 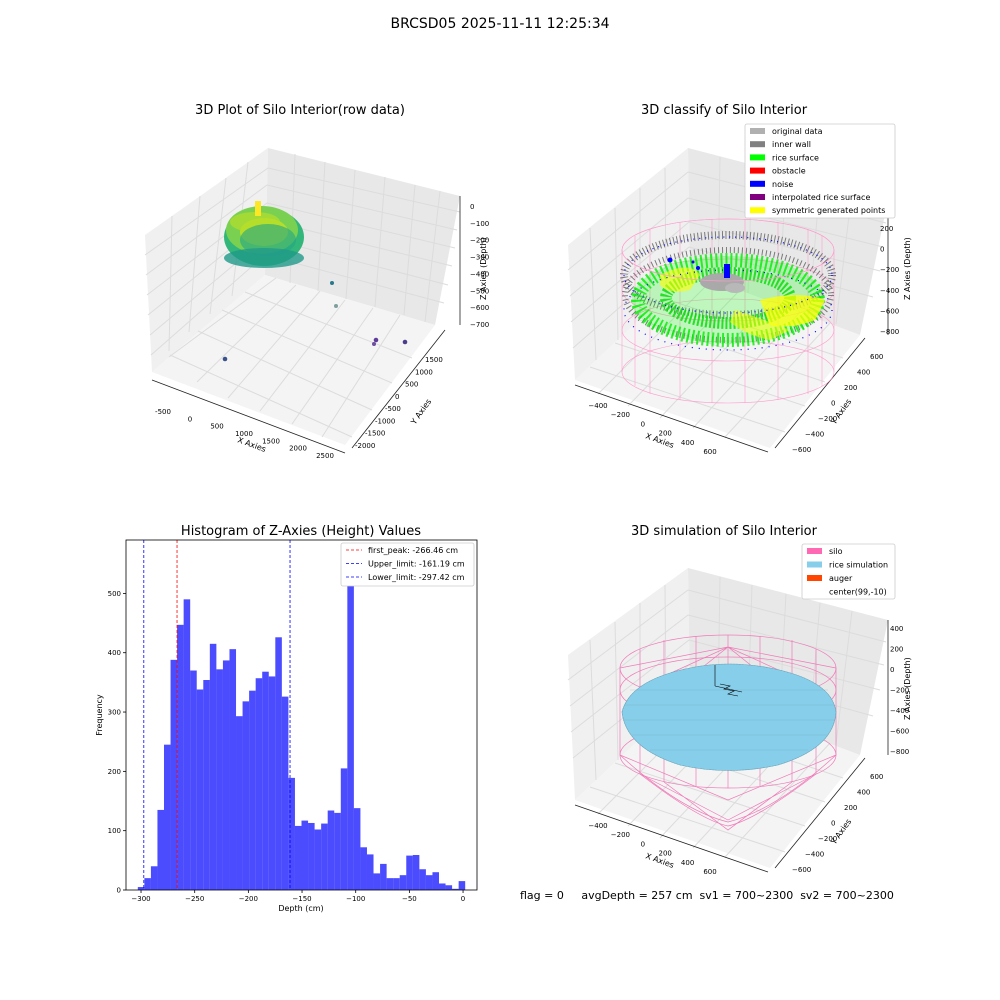 I want to click on raw-axes-panes, so click(x=302, y=301).